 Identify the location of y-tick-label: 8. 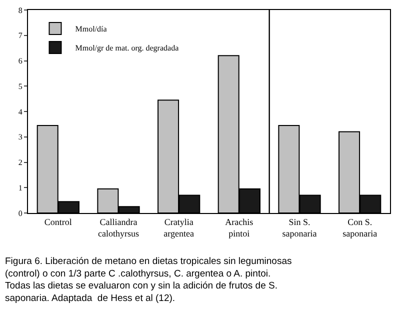
(20, 10).